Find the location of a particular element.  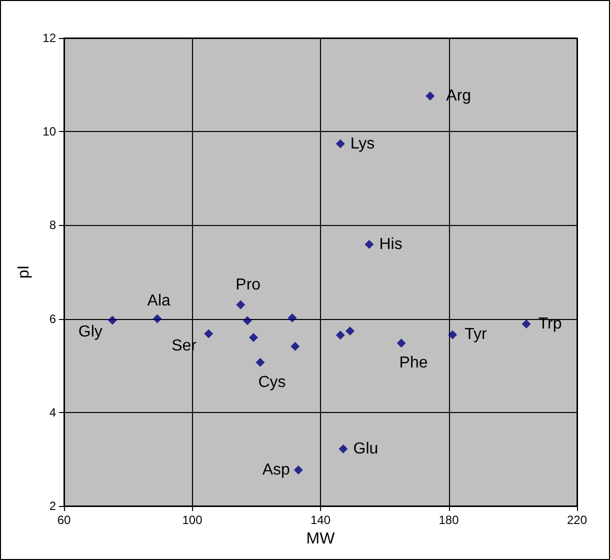

y-tick-label: 10 is located at coordinates (49, 131).